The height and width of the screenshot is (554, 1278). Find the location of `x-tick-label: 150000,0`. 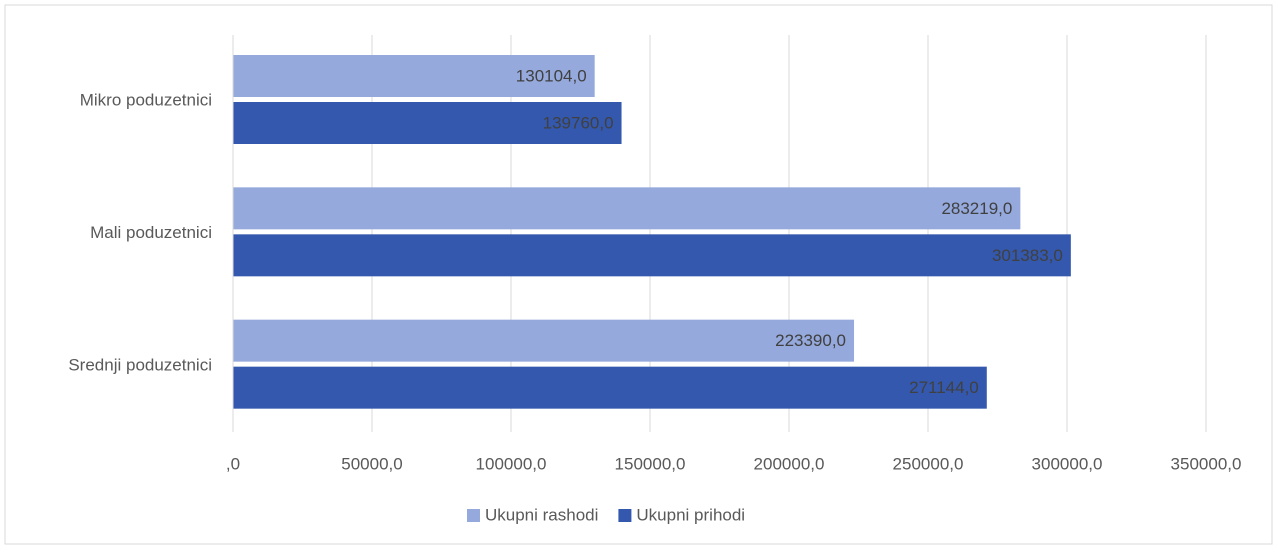

x-tick-label: 150000,0 is located at coordinates (650, 463).